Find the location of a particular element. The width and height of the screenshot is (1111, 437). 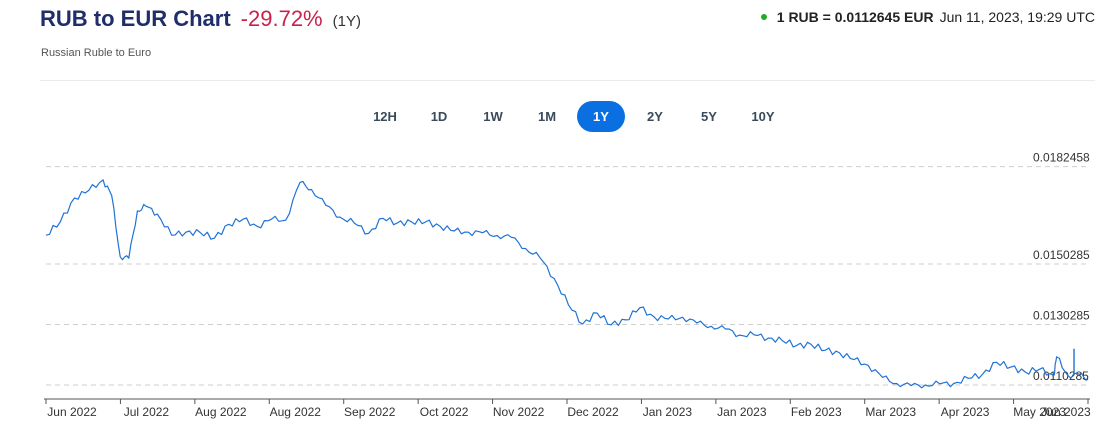

page-title-row: RUB to EUR Chart -29.72% (1Y) is located at coordinates (200, 19).